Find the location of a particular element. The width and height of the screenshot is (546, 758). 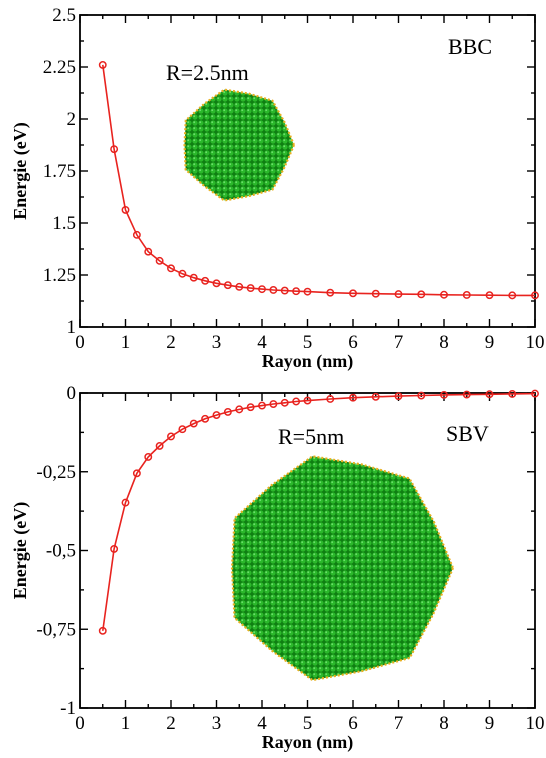

y-tick-label: -1 is located at coordinates (68, 708).